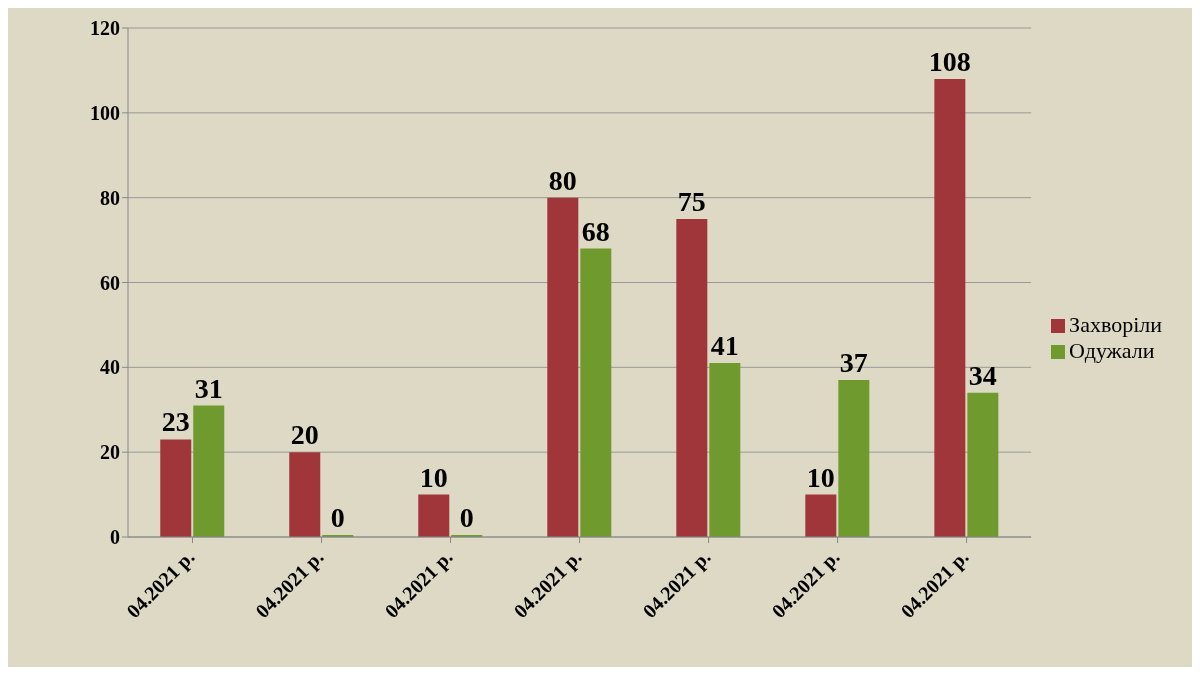  I want to click on data-label: 75, so click(691, 201).